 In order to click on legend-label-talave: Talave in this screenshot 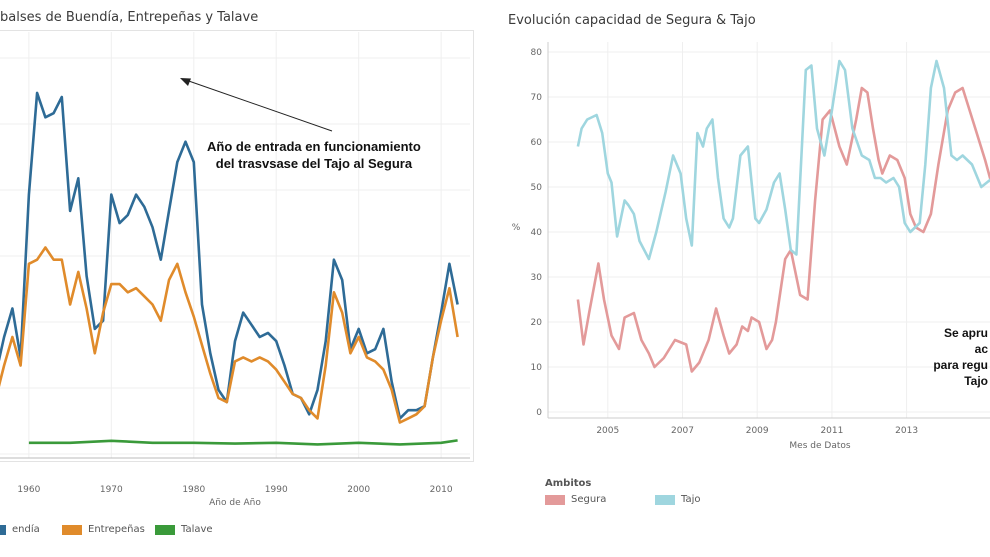, I will do `click(197, 529)`.